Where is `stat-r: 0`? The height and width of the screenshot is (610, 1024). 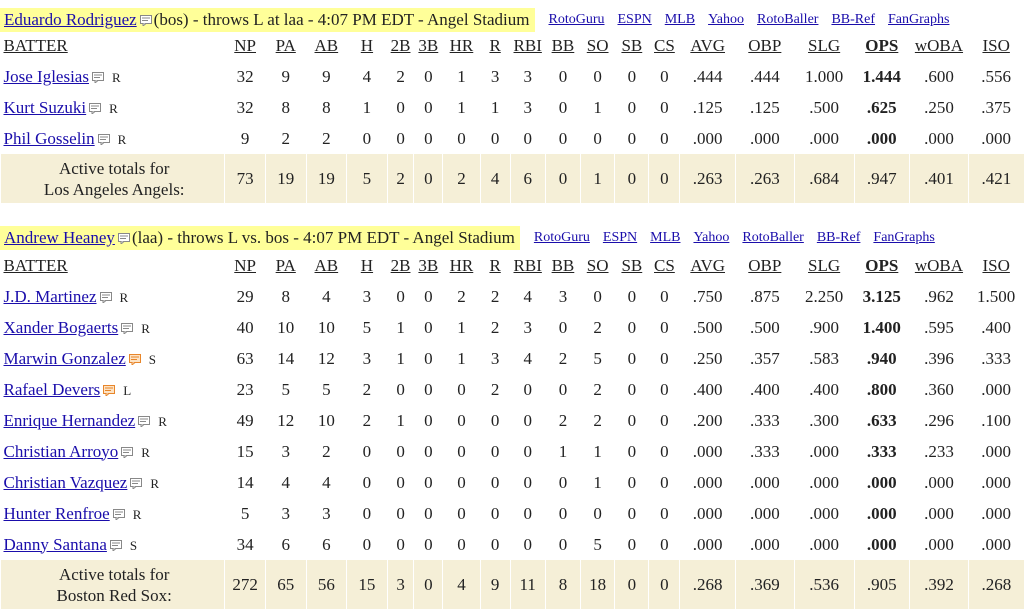
stat-r: 0 is located at coordinates (495, 451).